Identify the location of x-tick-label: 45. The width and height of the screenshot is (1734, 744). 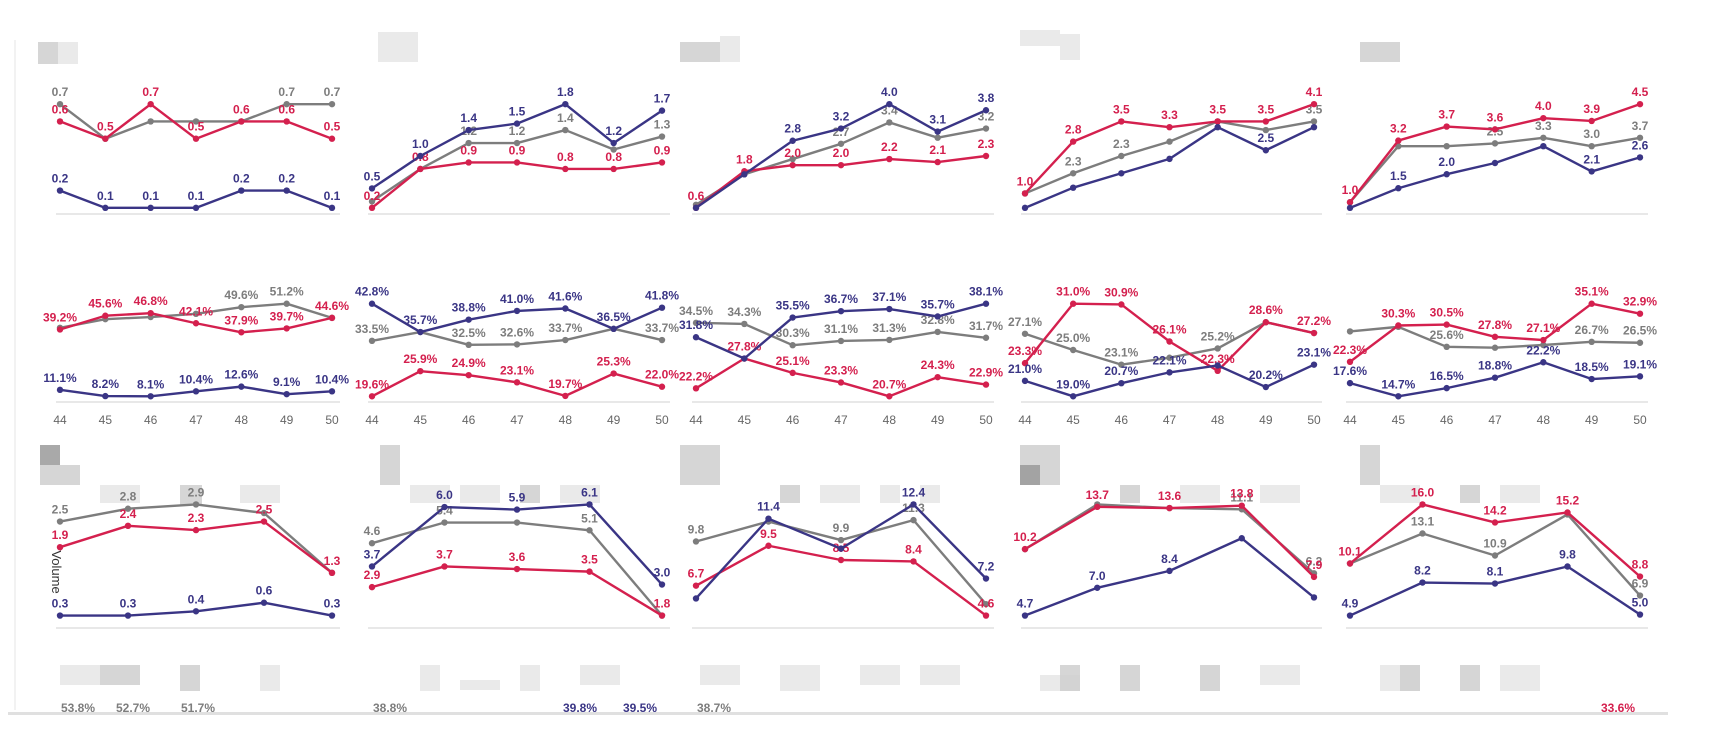
(1073, 420).